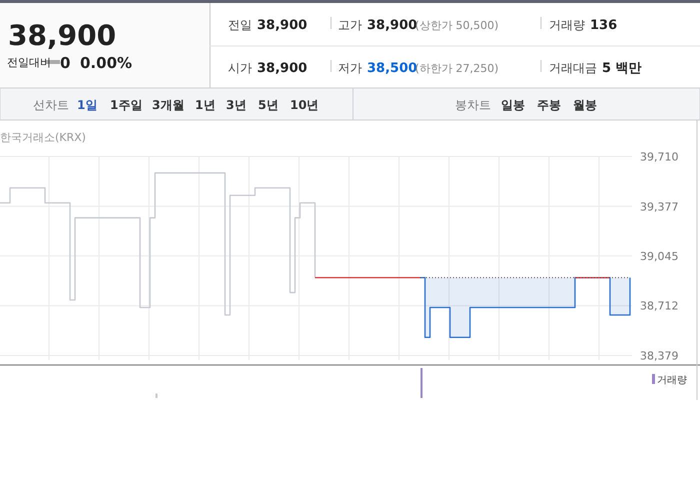  What do you see at coordinates (622, 68) in the screenshot?
I see `text: 5 백만` at bounding box center [622, 68].